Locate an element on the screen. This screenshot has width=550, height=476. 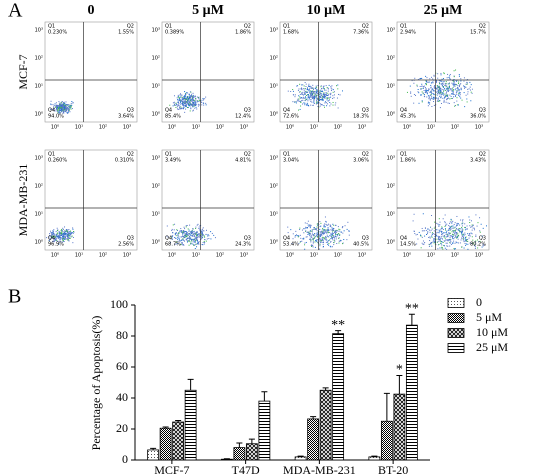
quadrant-value: 3.04% is located at coordinates (291, 161).